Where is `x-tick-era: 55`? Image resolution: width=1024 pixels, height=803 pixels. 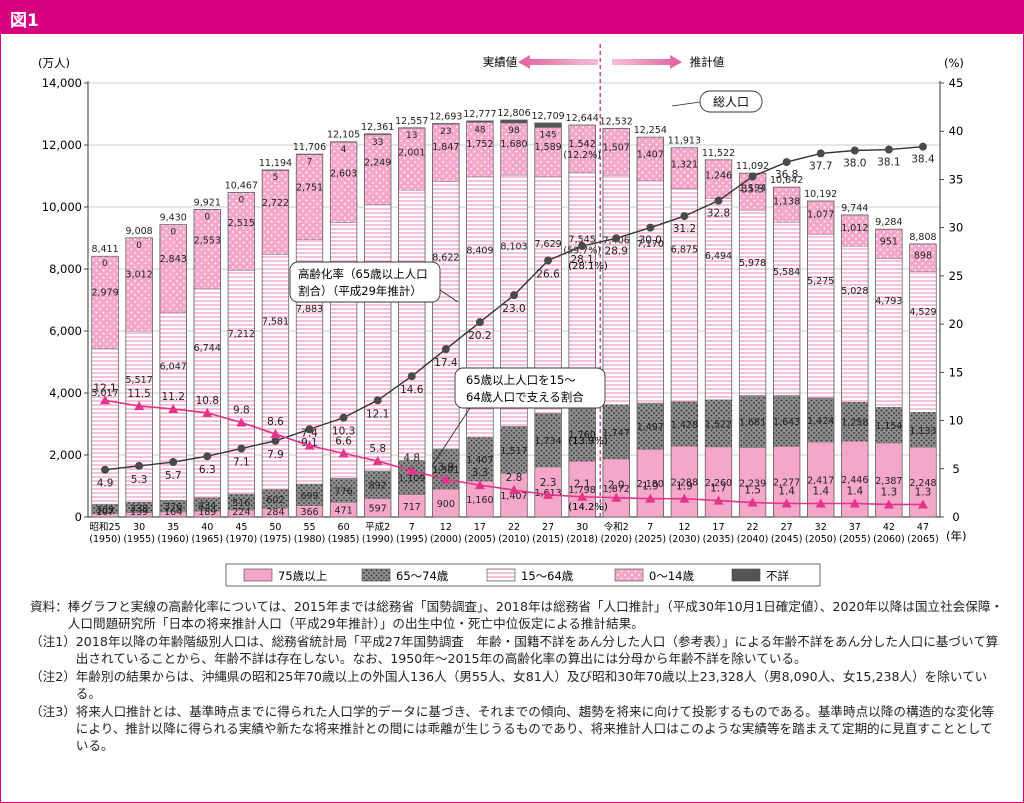 x-tick-era: 55 is located at coordinates (309, 527).